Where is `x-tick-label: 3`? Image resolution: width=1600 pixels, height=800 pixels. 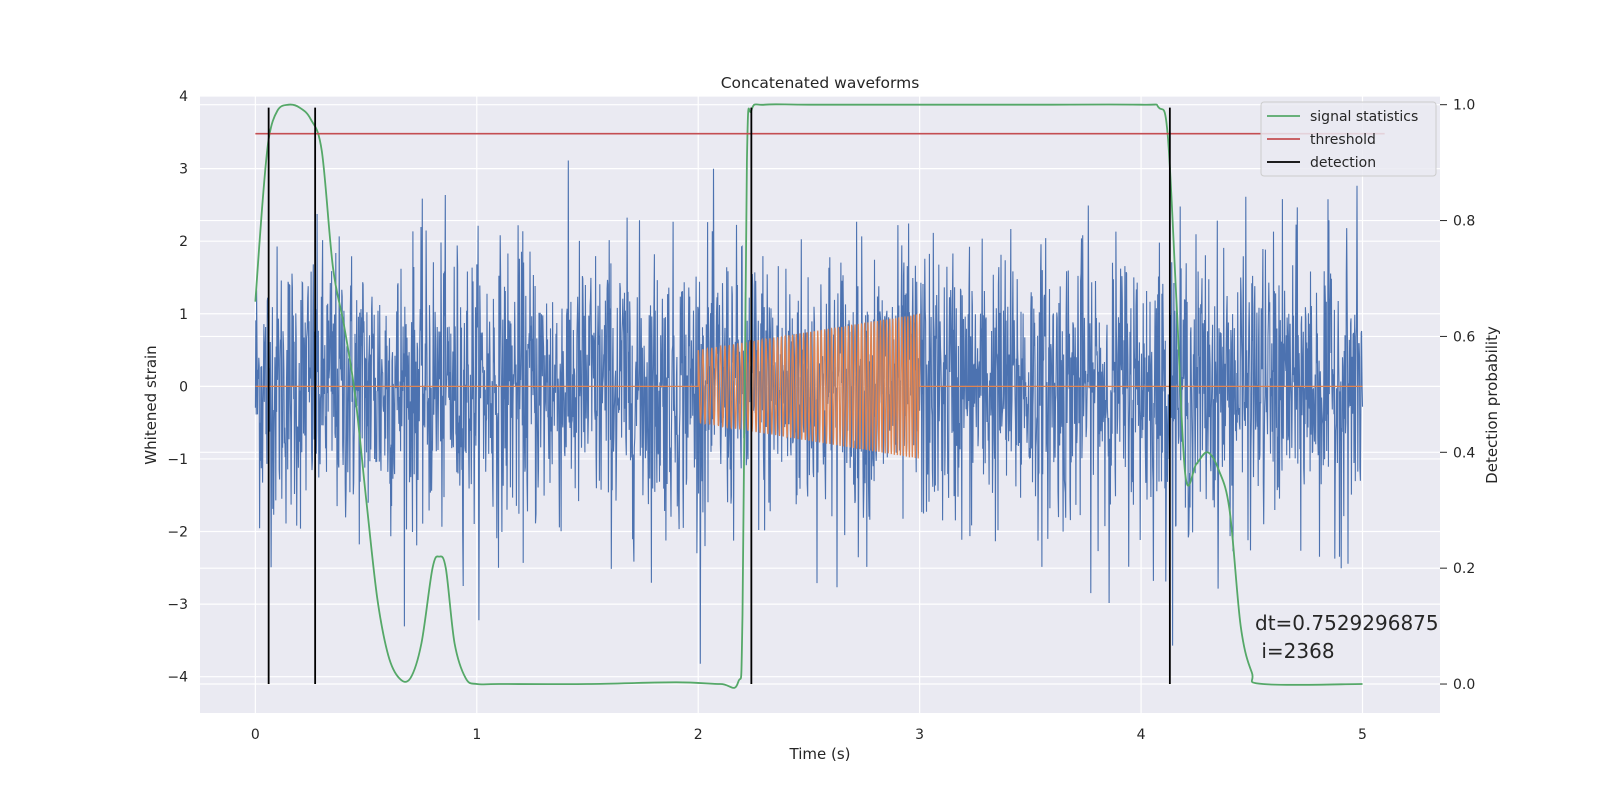 x-tick-label: 3 is located at coordinates (919, 735).